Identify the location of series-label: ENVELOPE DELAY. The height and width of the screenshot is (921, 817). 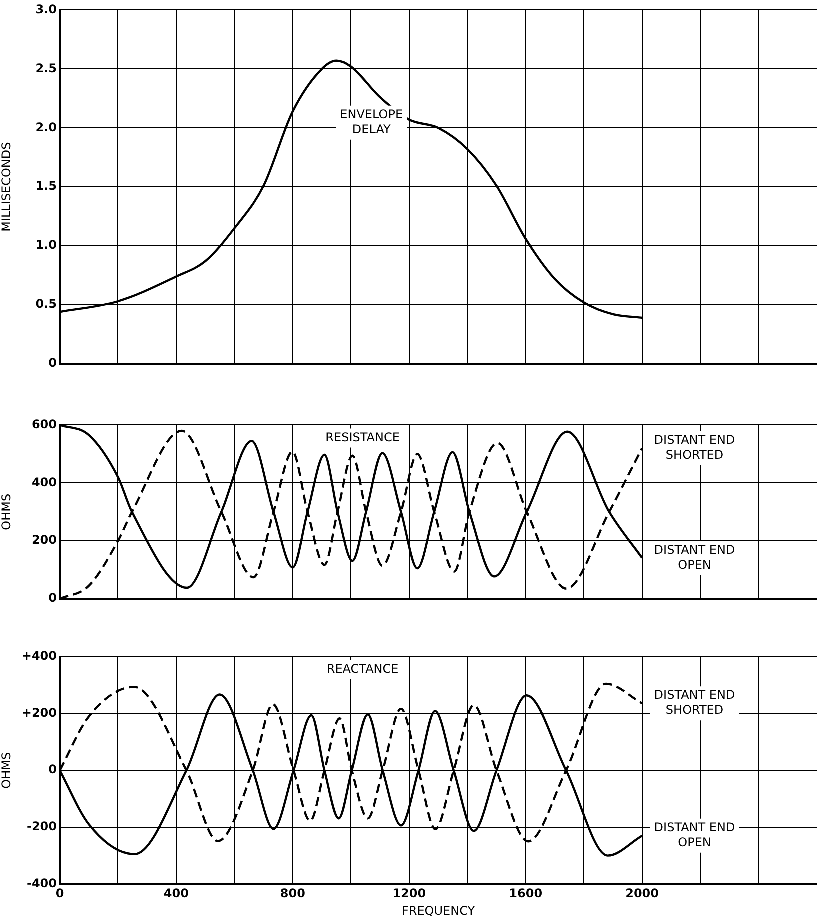
(372, 122).